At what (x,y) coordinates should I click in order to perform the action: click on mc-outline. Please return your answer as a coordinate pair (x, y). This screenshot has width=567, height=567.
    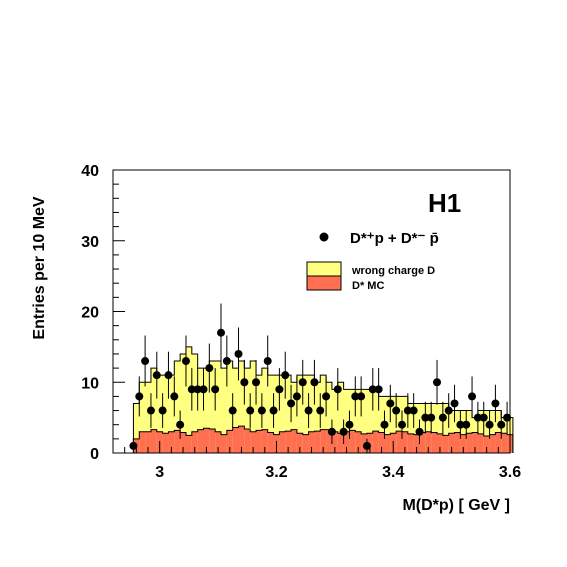
    Looking at the image, I should click on (323, 439).